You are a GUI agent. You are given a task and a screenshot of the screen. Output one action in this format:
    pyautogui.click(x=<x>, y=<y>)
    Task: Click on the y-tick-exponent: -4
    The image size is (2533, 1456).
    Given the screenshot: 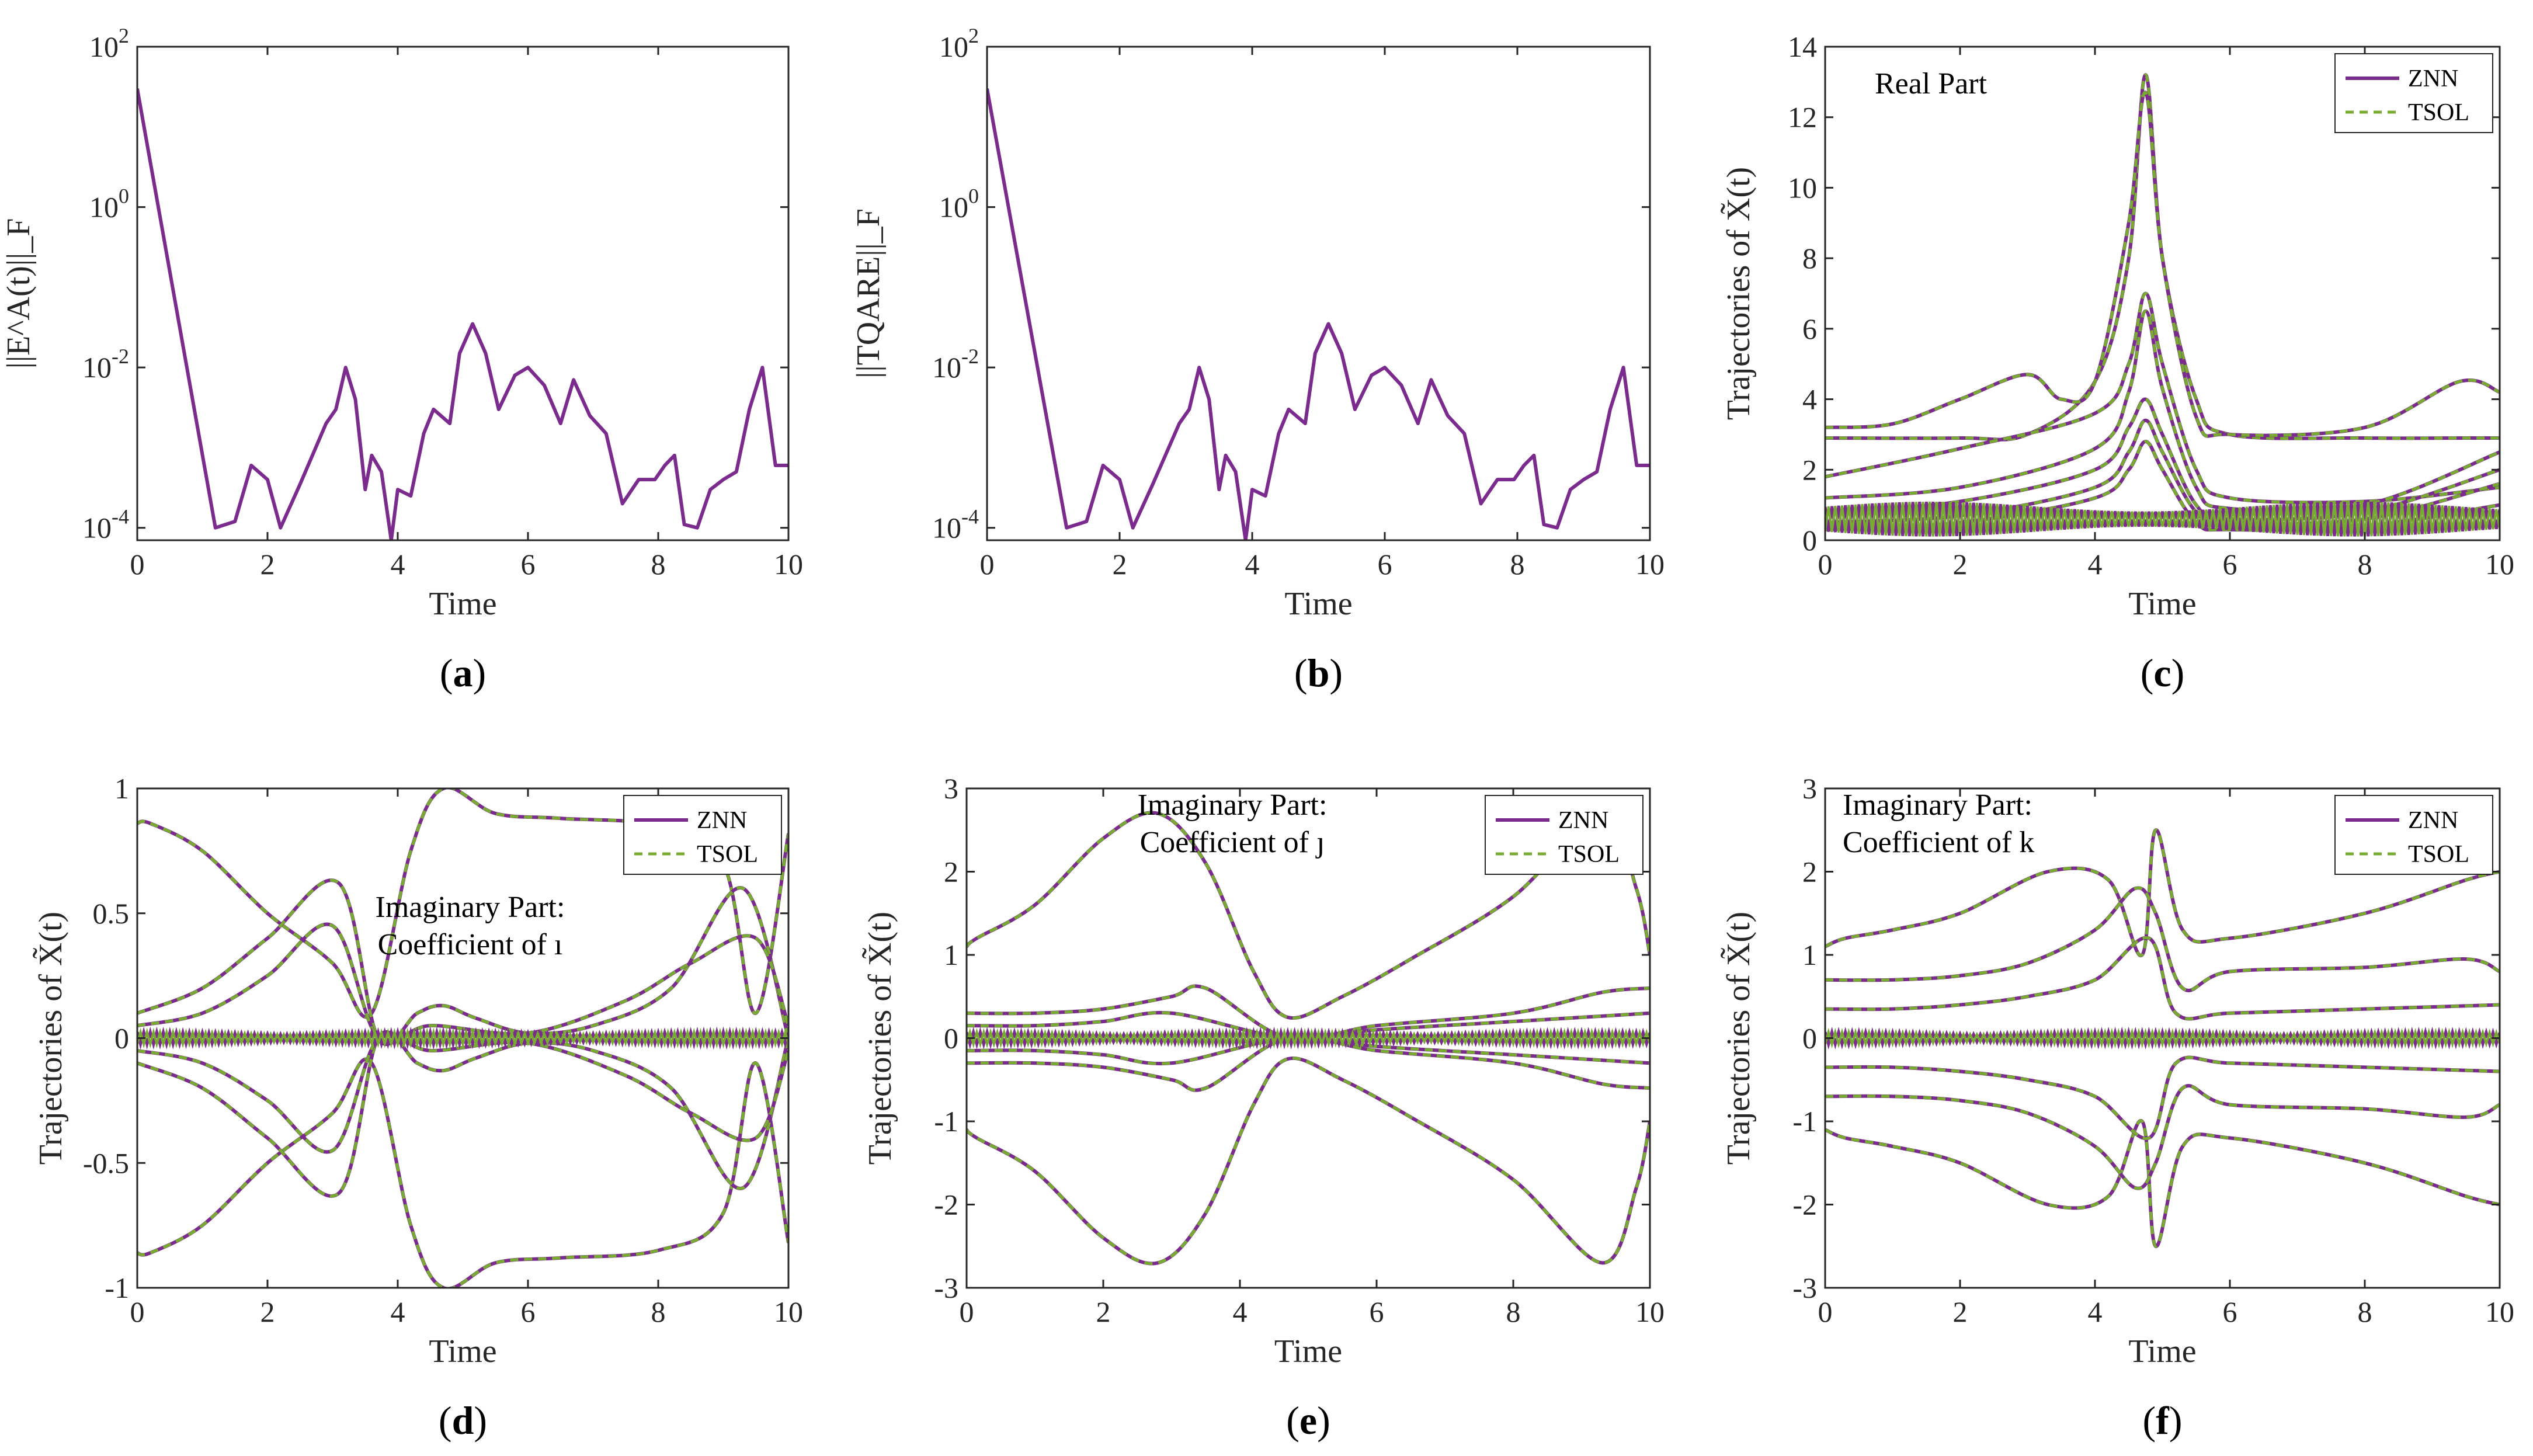 What is the action you would take?
    pyautogui.click(x=120, y=517)
    